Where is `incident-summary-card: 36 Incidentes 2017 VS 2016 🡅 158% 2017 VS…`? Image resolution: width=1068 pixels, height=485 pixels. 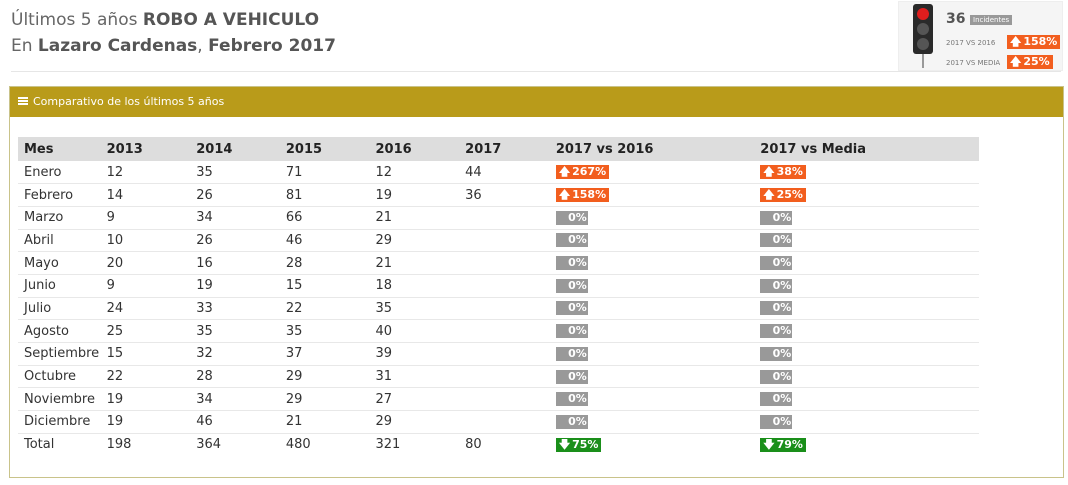 incident-summary-card: 36 Incidentes 2017 VS 2016 🡅 158% 2017 VS… is located at coordinates (980, 36).